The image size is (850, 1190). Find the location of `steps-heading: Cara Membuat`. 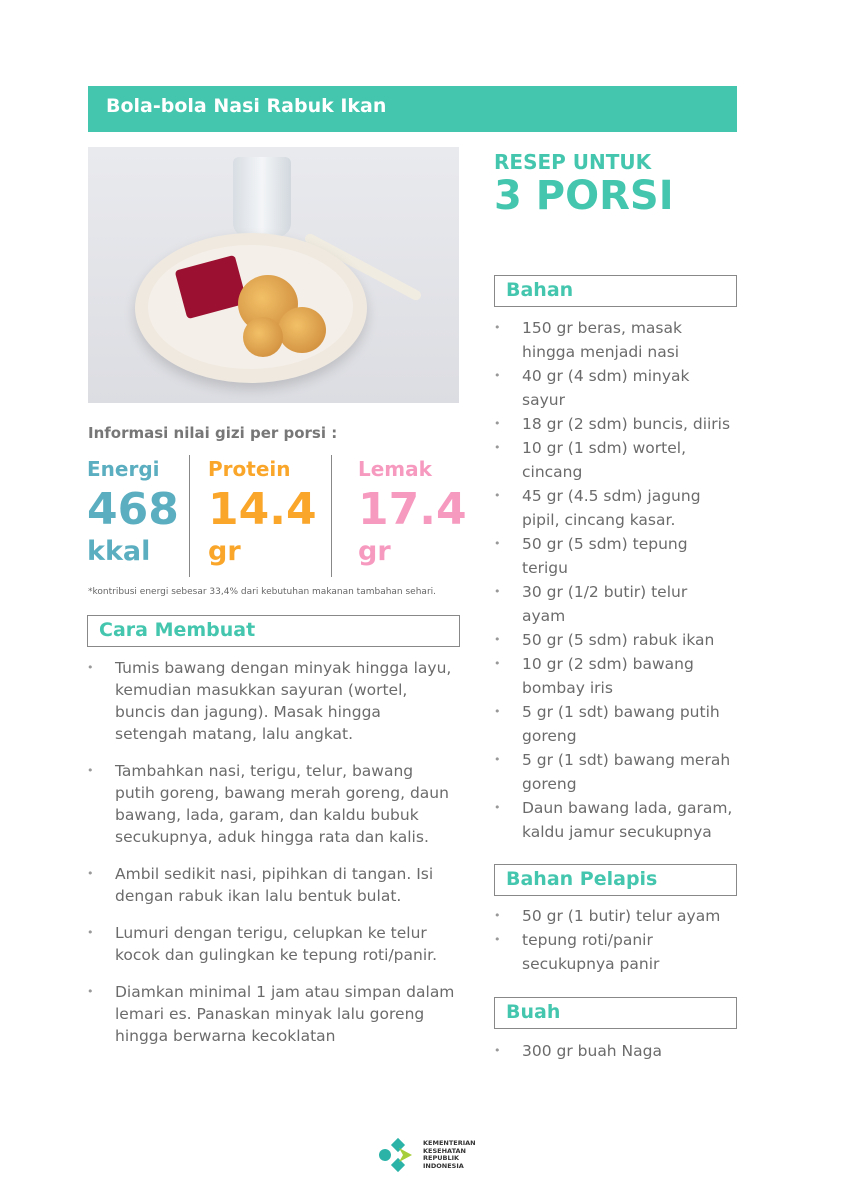

steps-heading: Cara Membuat is located at coordinates (273, 631).